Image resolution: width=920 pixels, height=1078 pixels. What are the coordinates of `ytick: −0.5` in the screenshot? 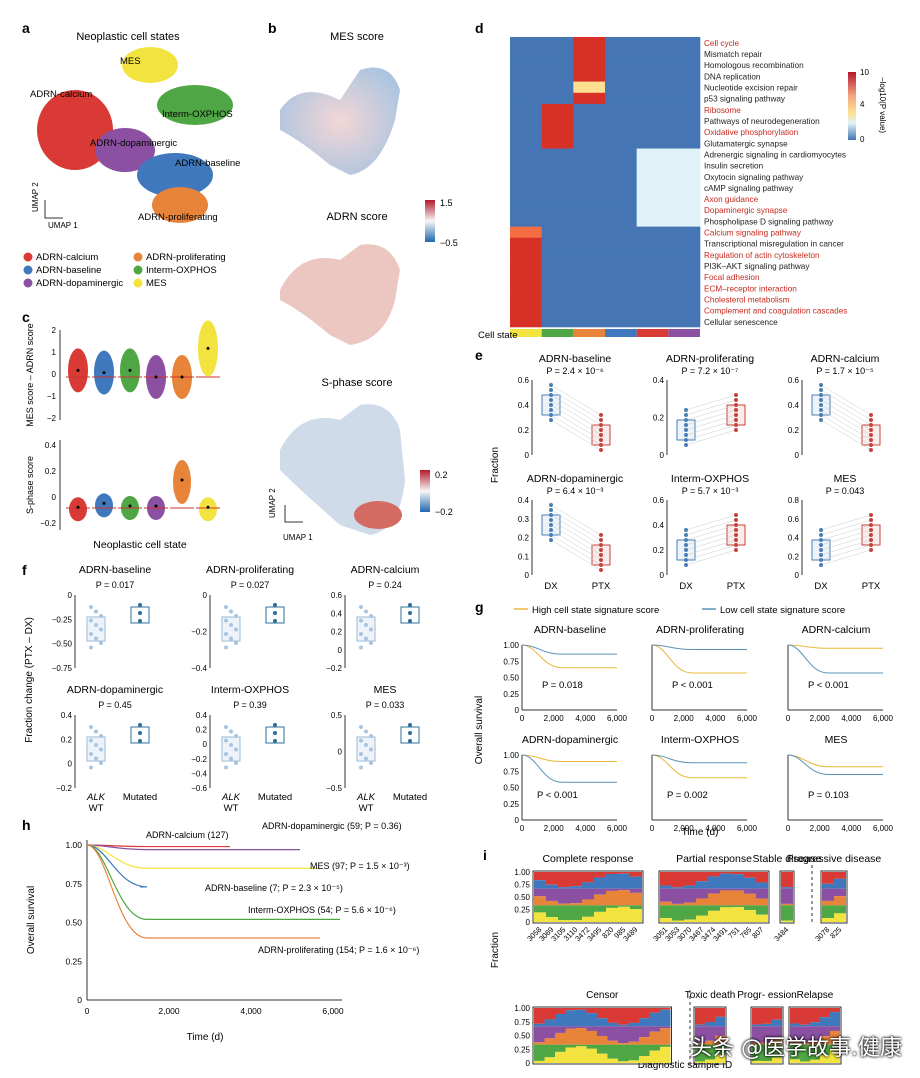 It's located at (334, 788).